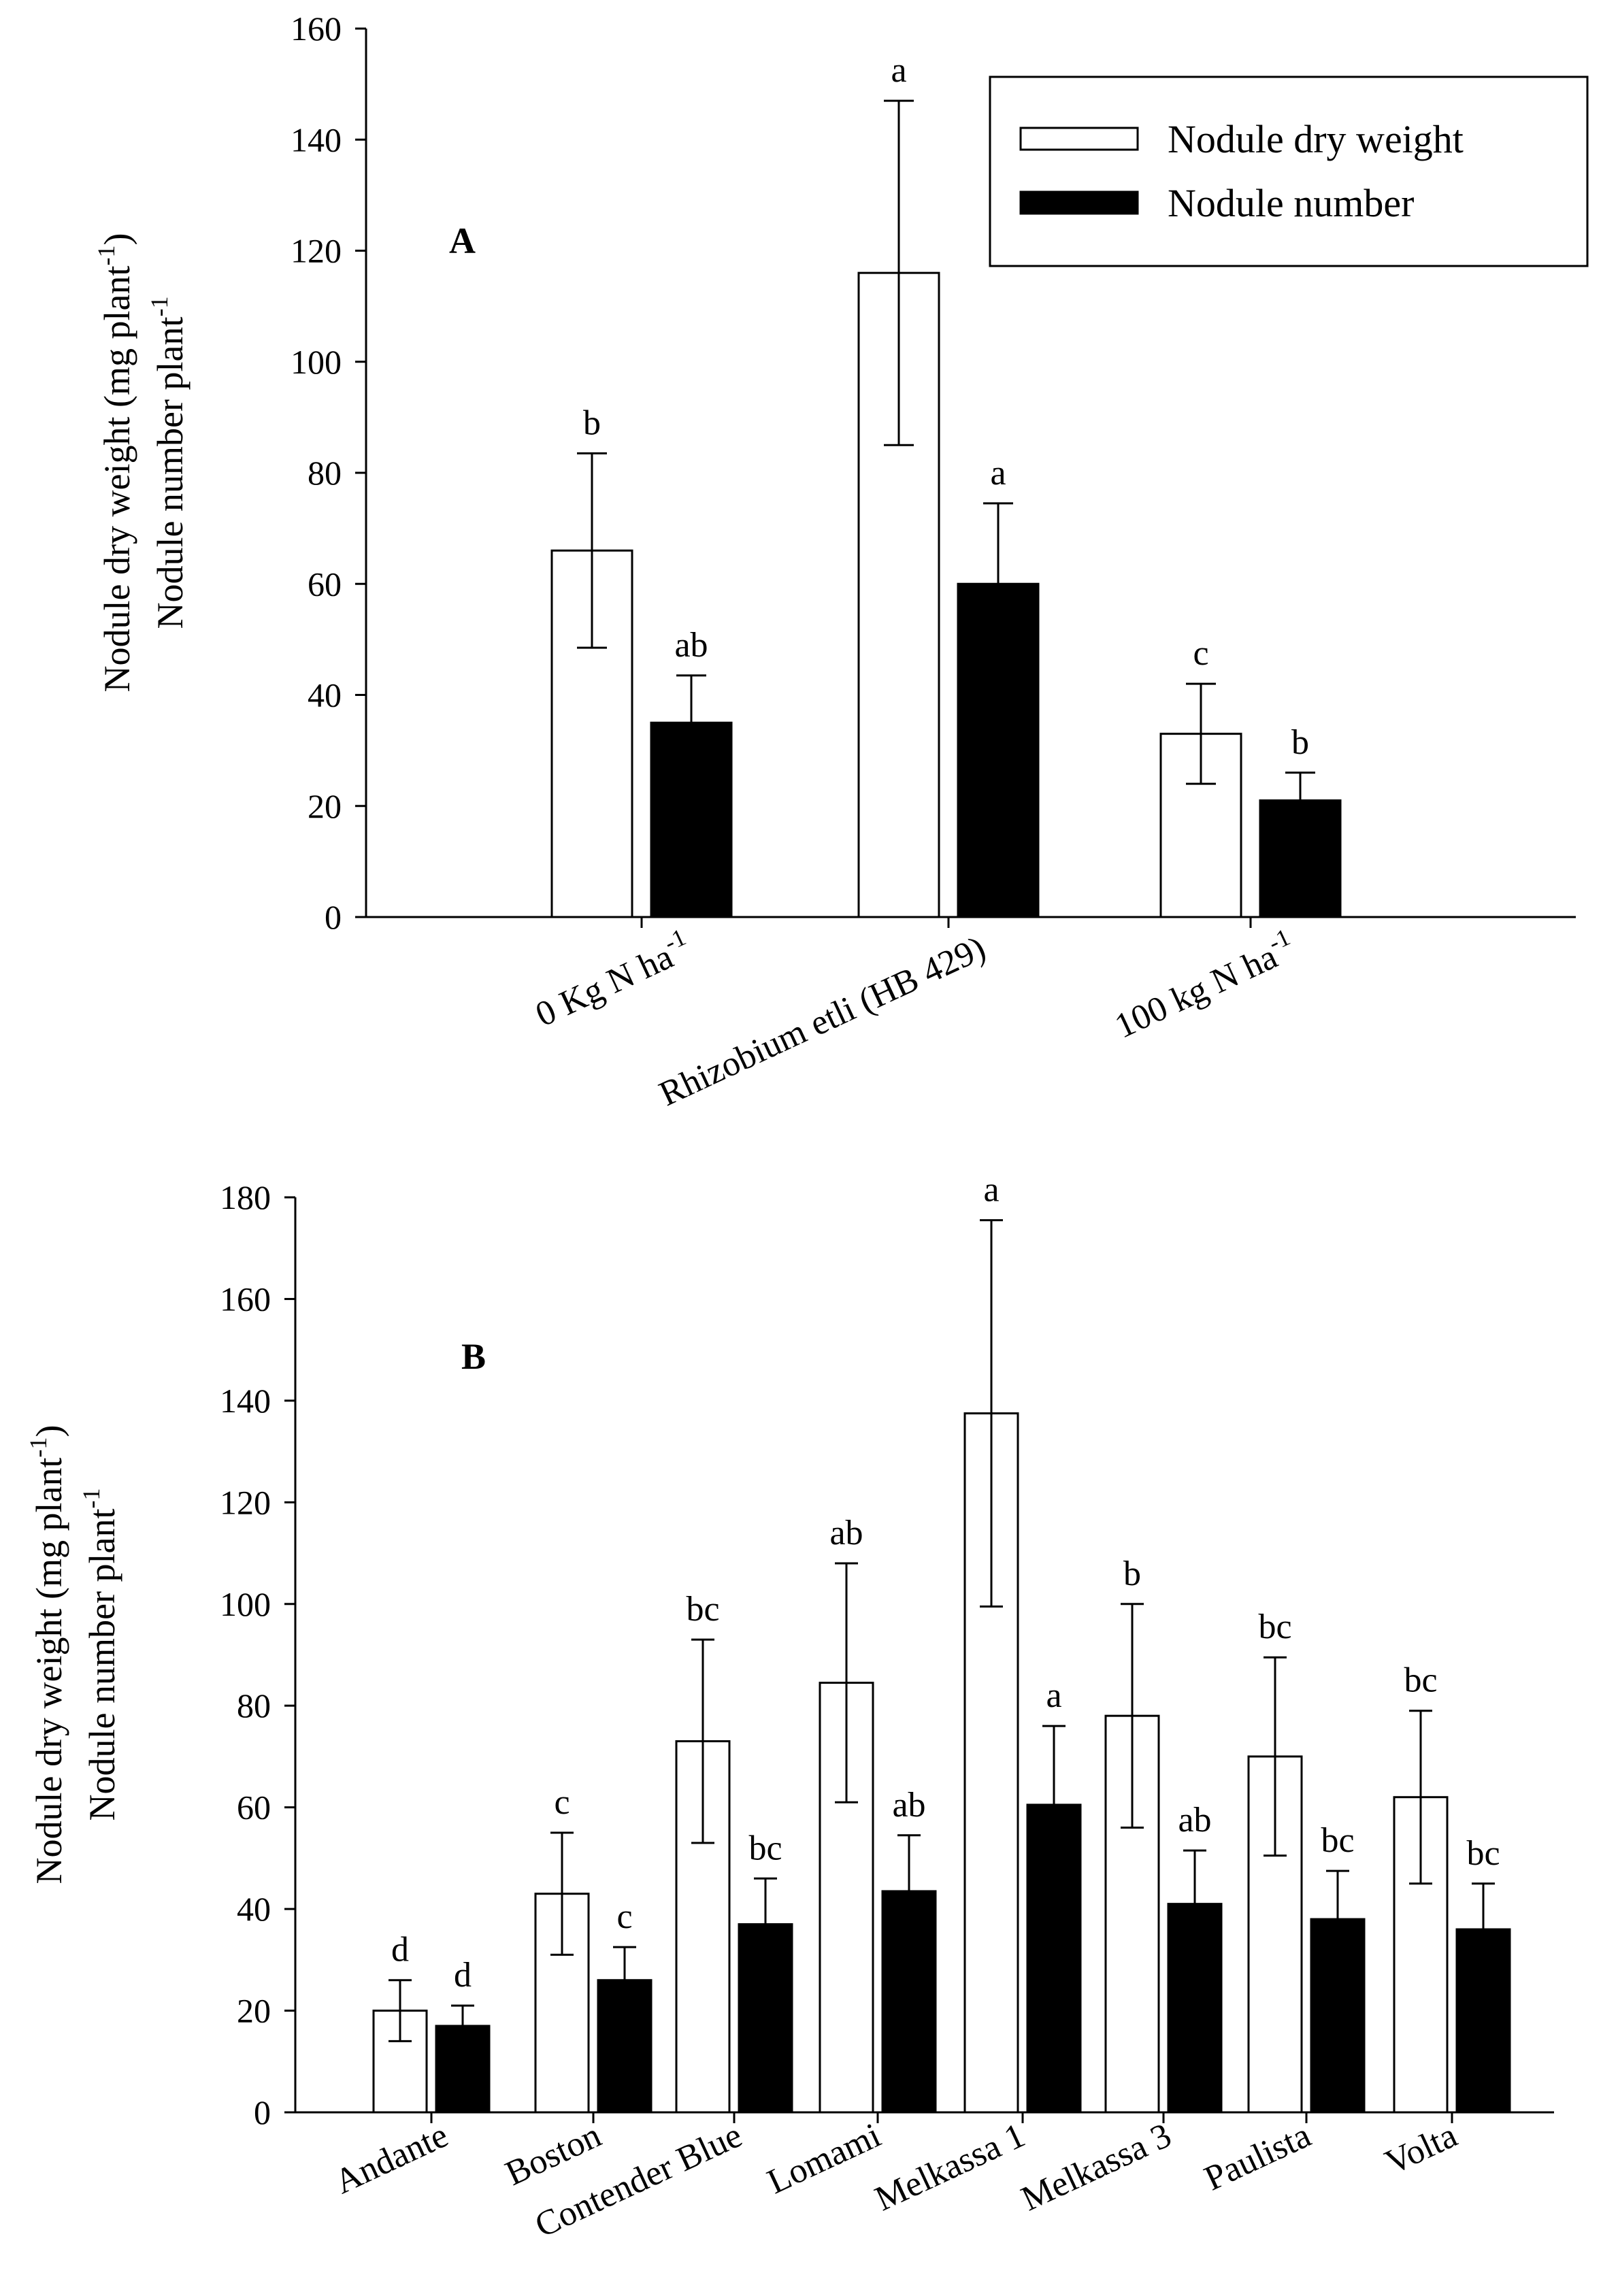  I want to click on significance-letter-nodule-dry-weight: d, so click(400, 1950).